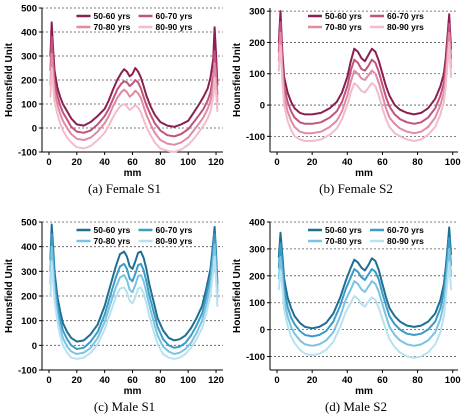  I want to click on panel-caption: (b) Female S2, so click(356, 188).